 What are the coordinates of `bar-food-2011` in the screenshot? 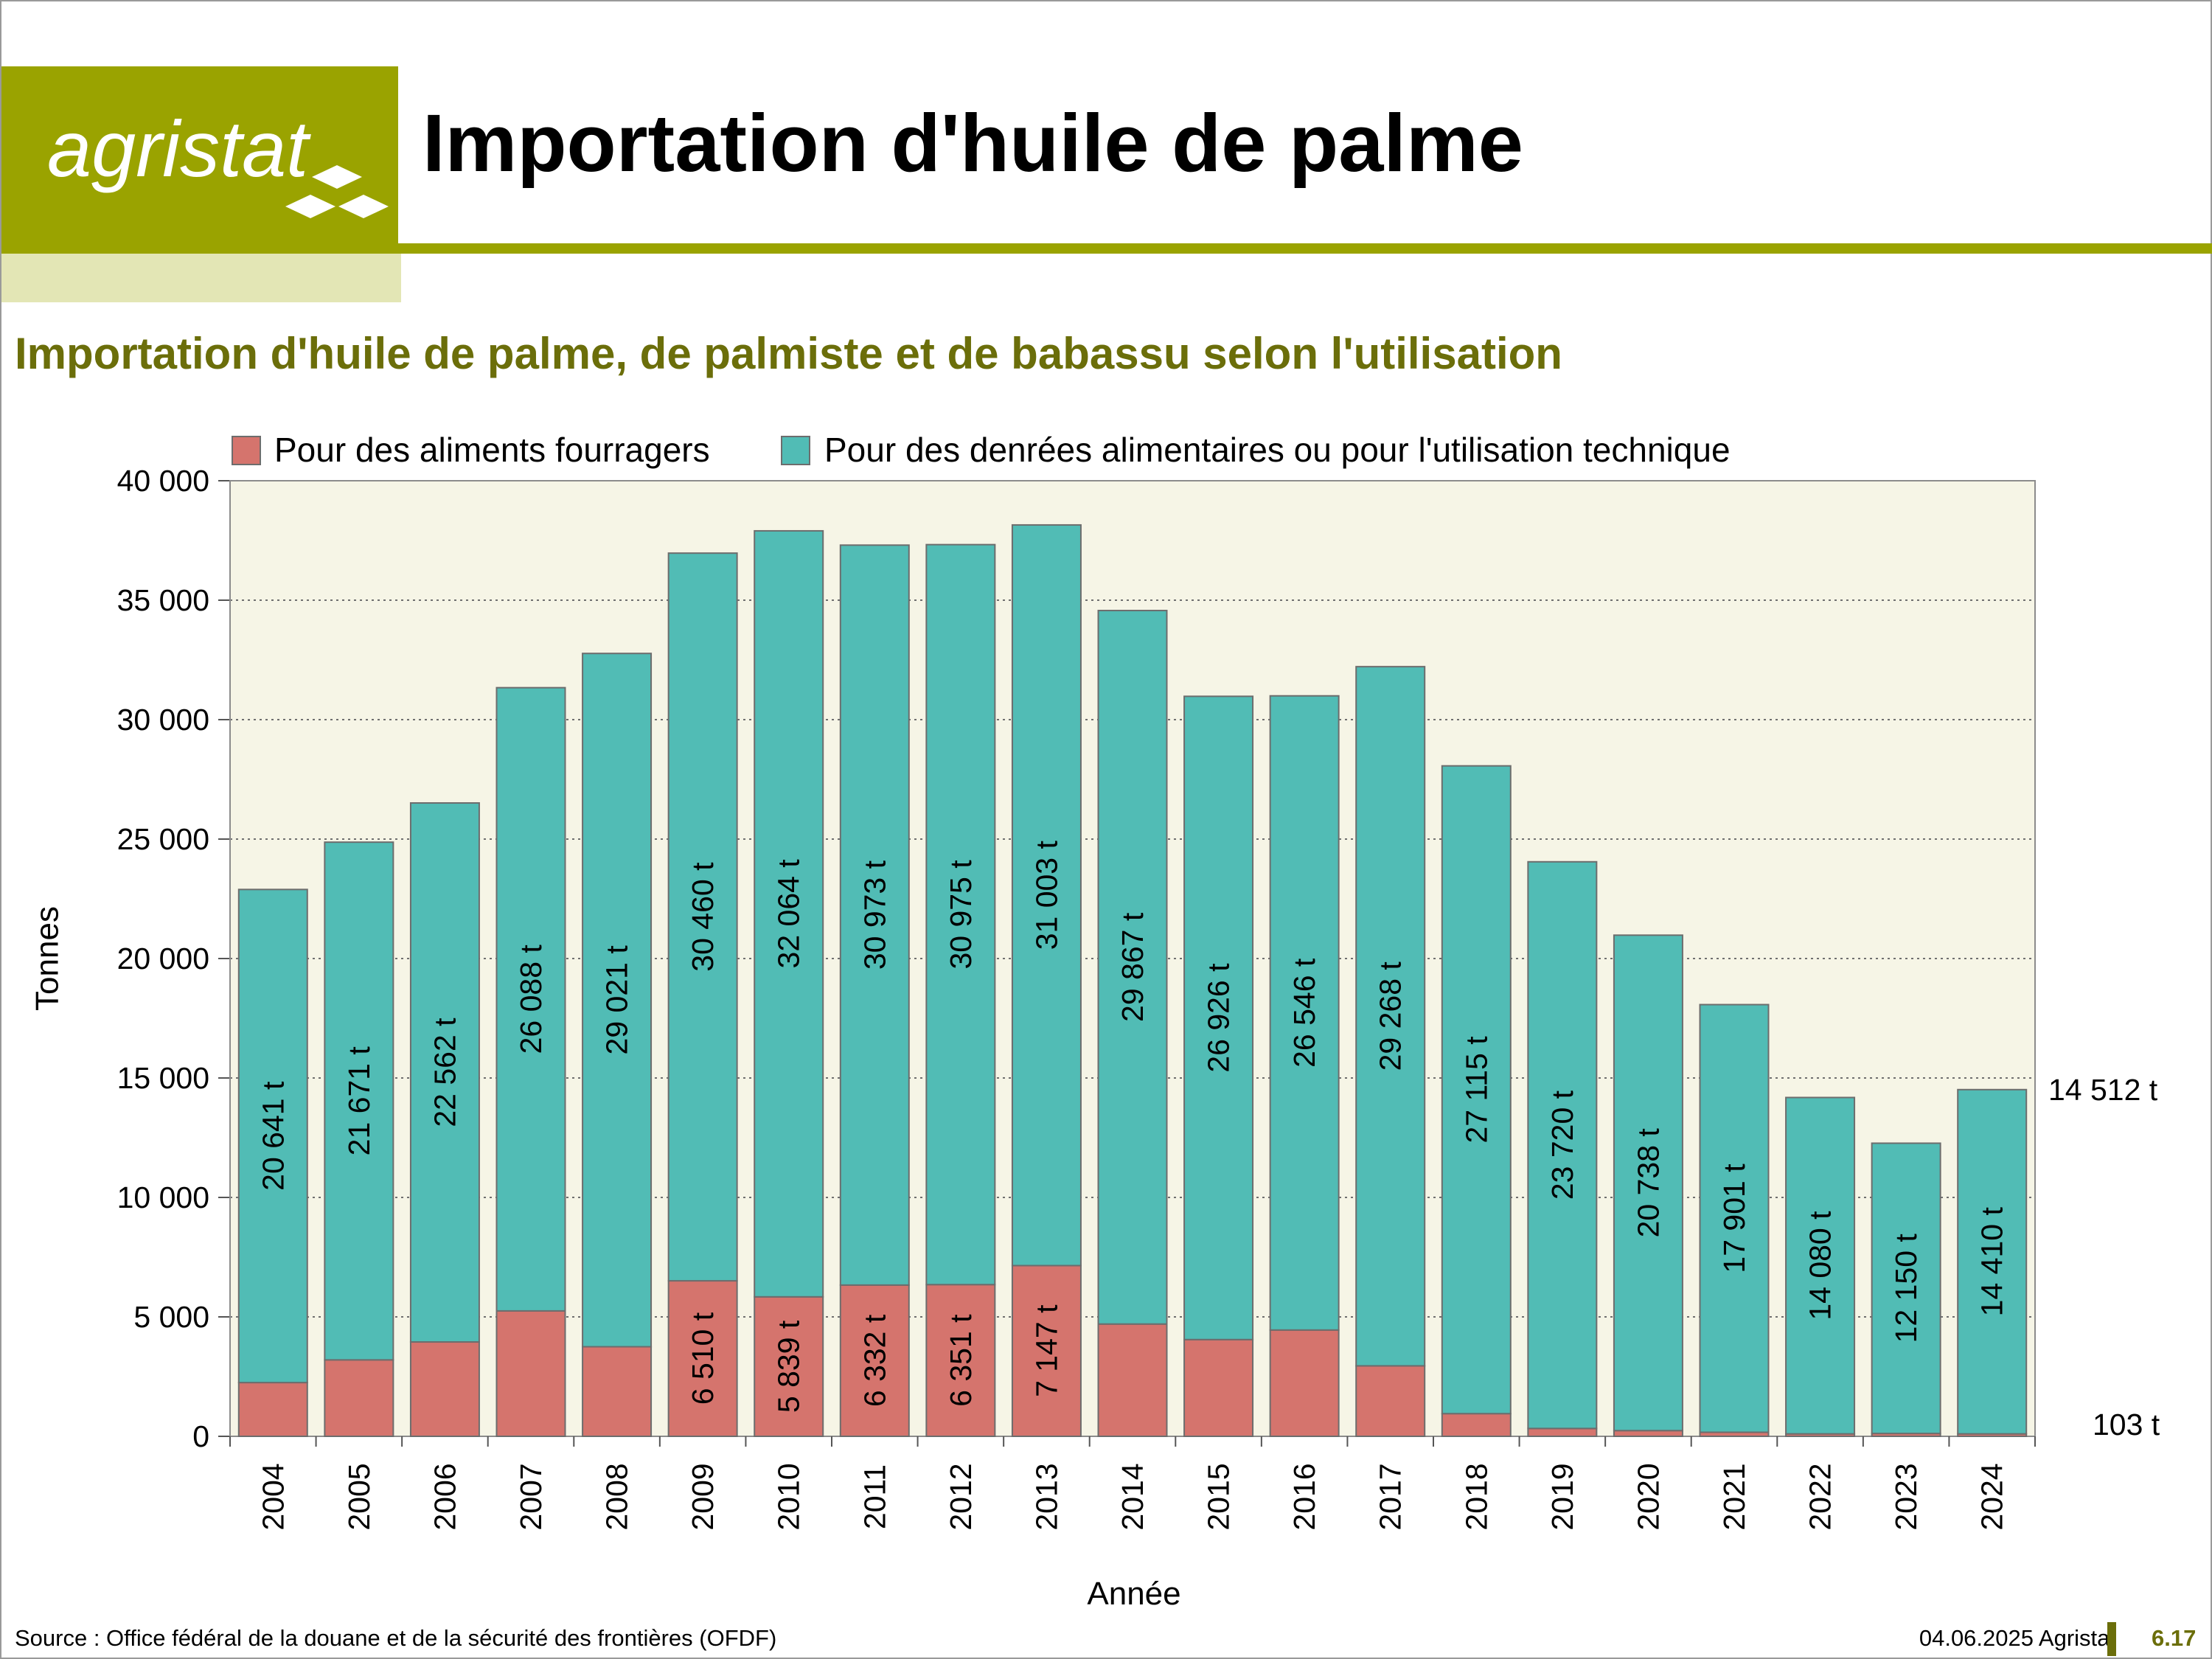 It's located at (874, 915).